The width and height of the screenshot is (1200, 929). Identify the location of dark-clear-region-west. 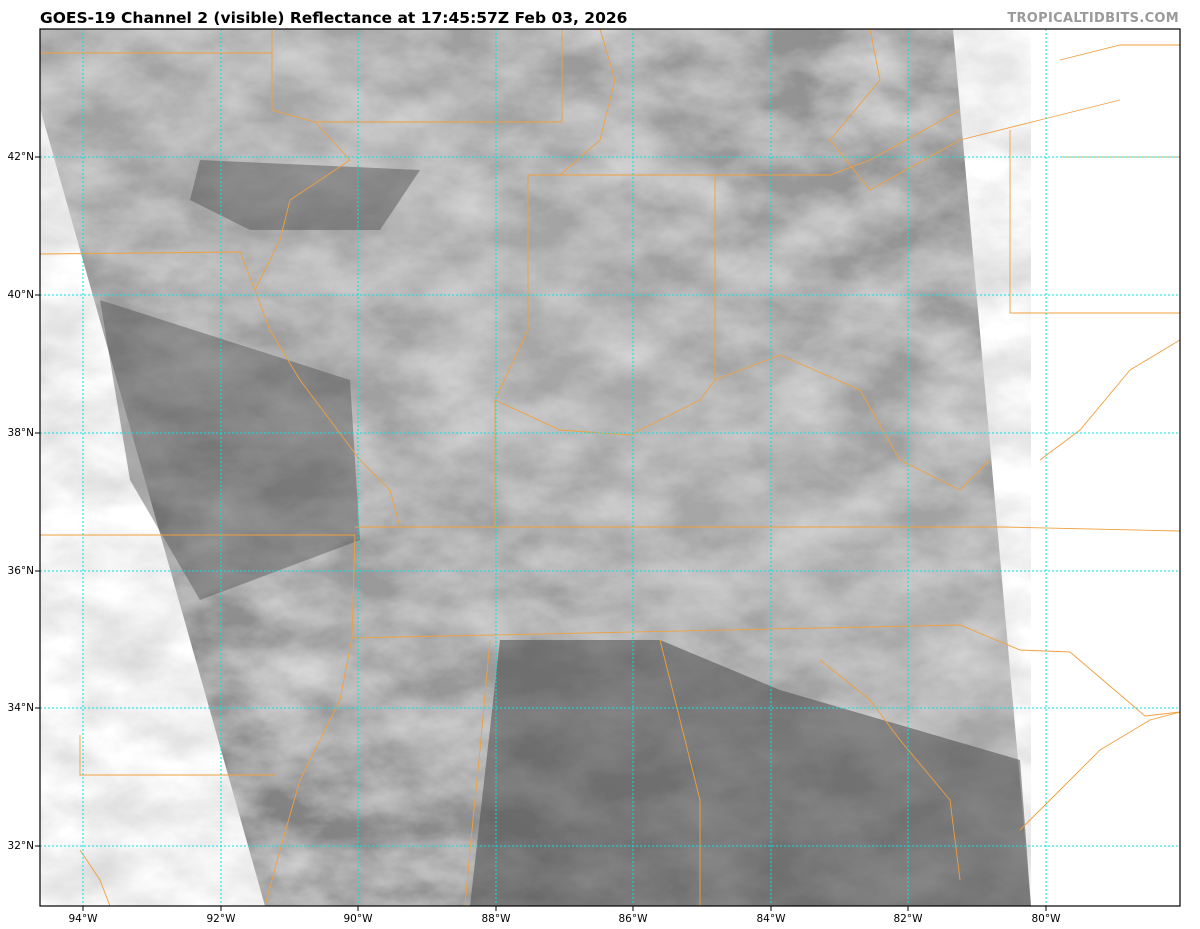
(230, 450).